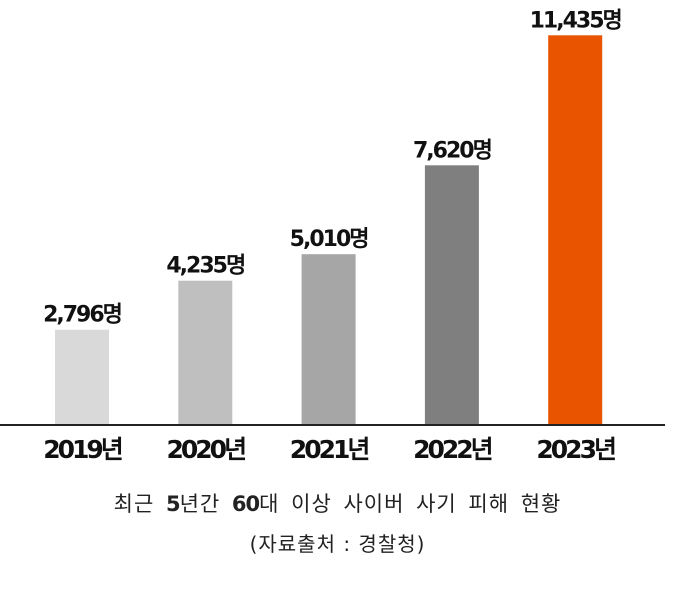 The width and height of the screenshot is (675, 589). Describe the element at coordinates (82, 315) in the screenshot. I see `value-label-0: 2,796명` at that location.